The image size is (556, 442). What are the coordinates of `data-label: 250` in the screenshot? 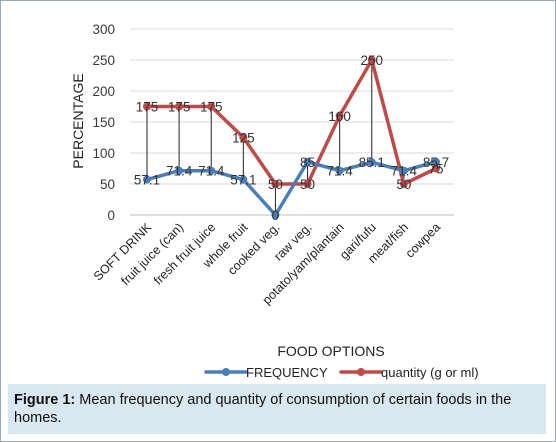 It's located at (372, 60).